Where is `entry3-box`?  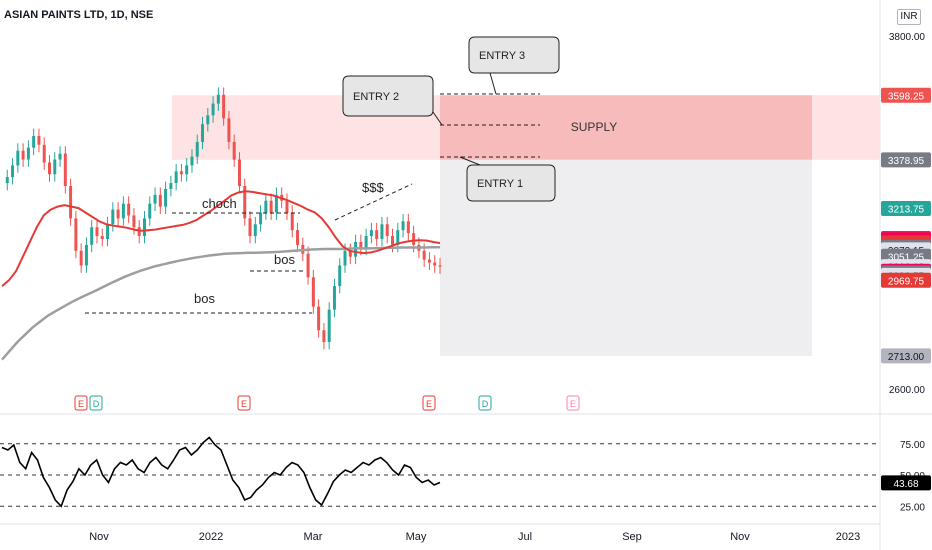 entry3-box is located at coordinates (514, 55).